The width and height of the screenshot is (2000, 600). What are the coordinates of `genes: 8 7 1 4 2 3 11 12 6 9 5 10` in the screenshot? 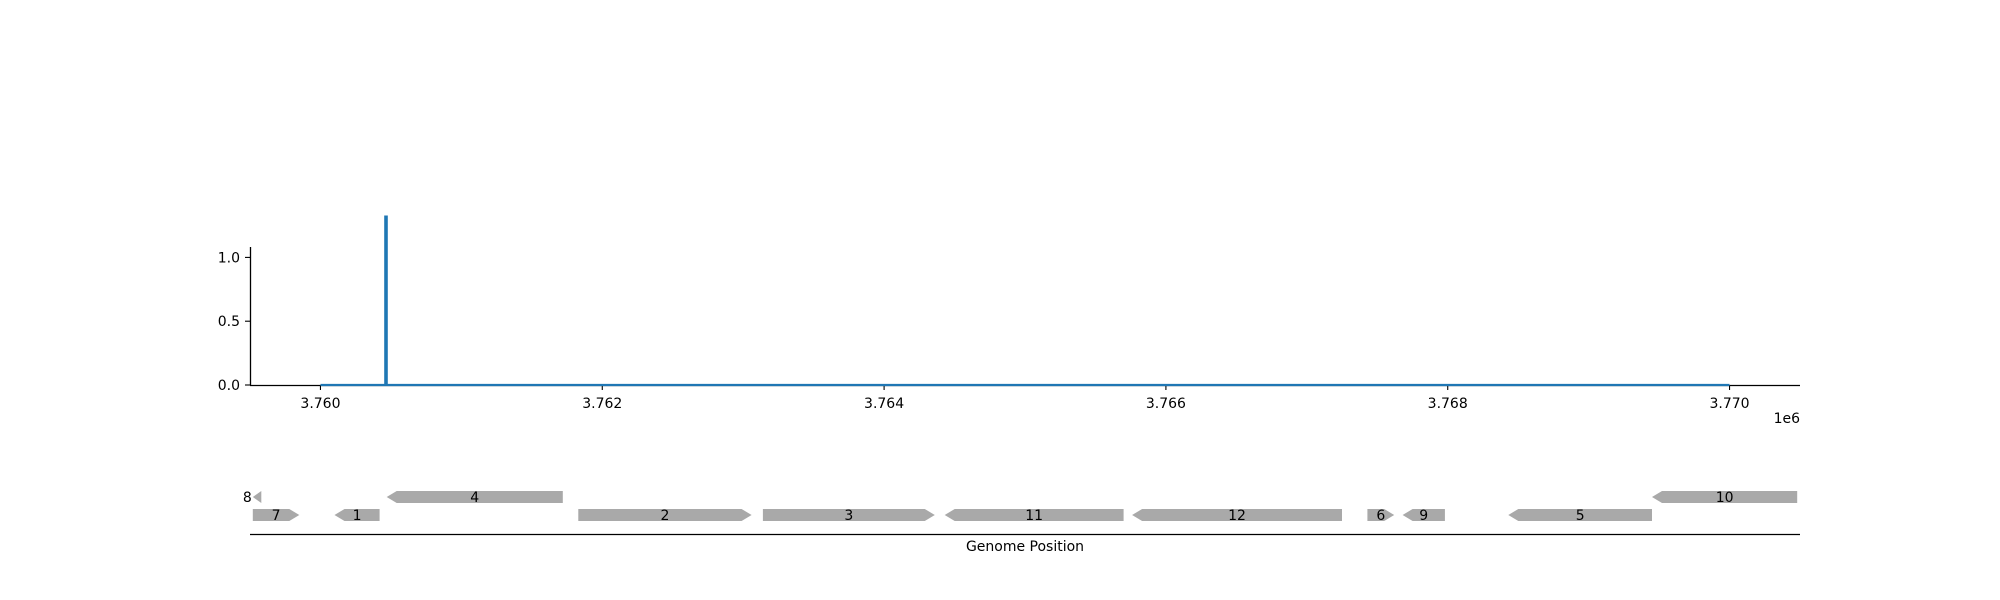 It's located at (1020, 507).